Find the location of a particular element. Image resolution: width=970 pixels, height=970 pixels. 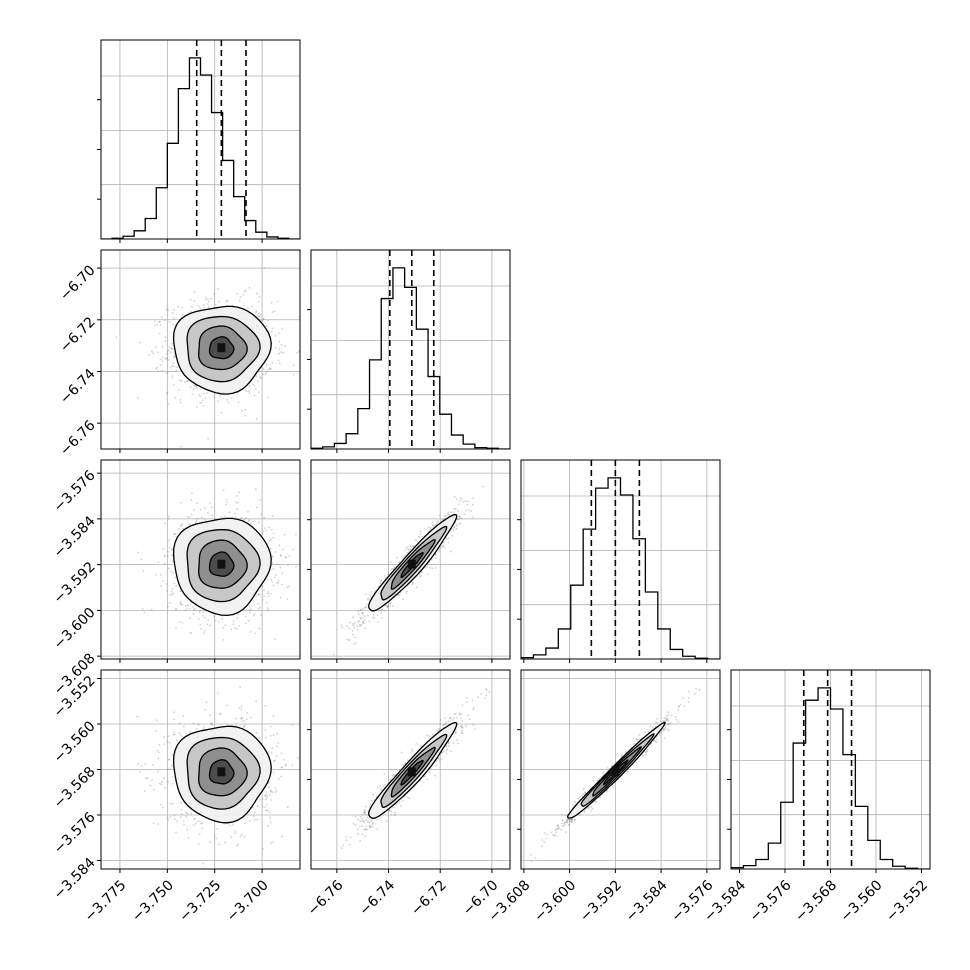

histogram-step is located at coordinates (200, 148).